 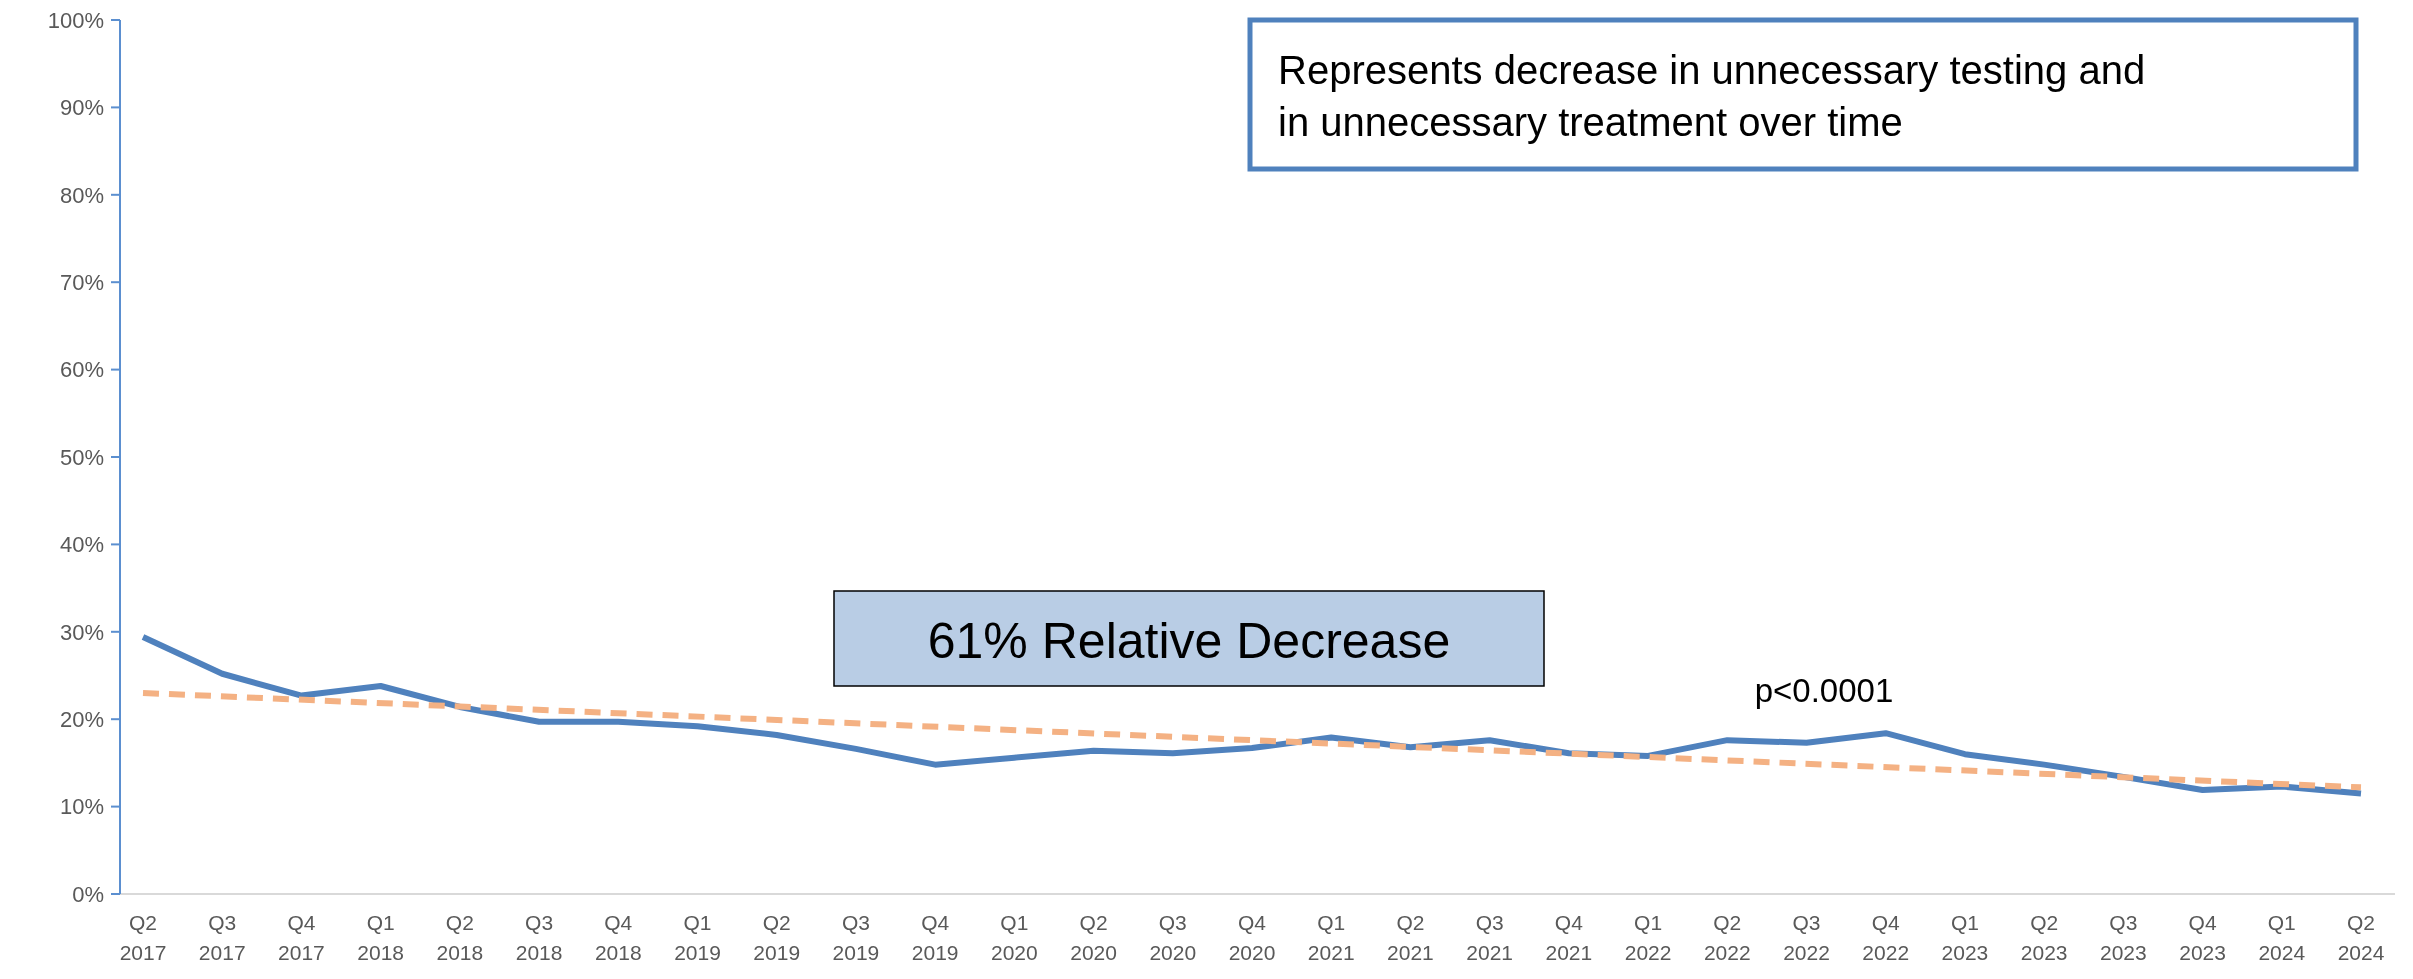 I want to click on x-tick-label: Q1 2022, so click(x=1648, y=937).